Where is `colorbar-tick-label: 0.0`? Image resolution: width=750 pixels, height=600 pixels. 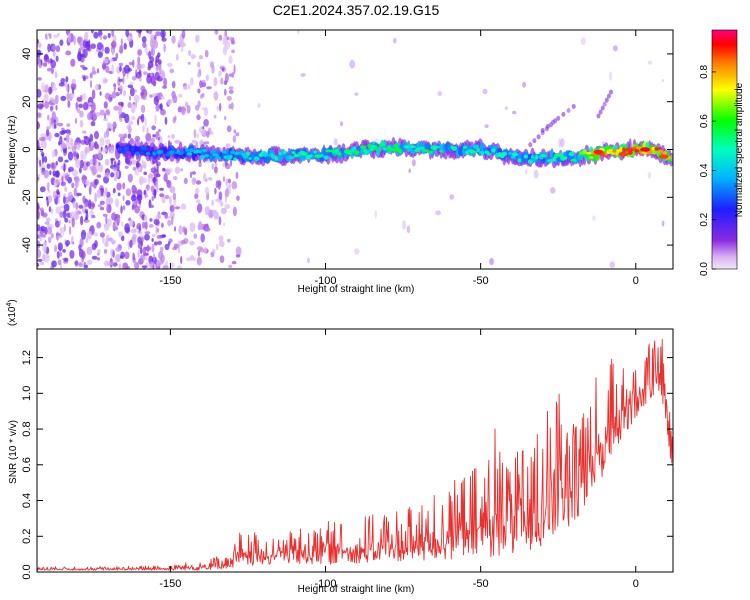 colorbar-tick-label: 0.0 is located at coordinates (704, 269).